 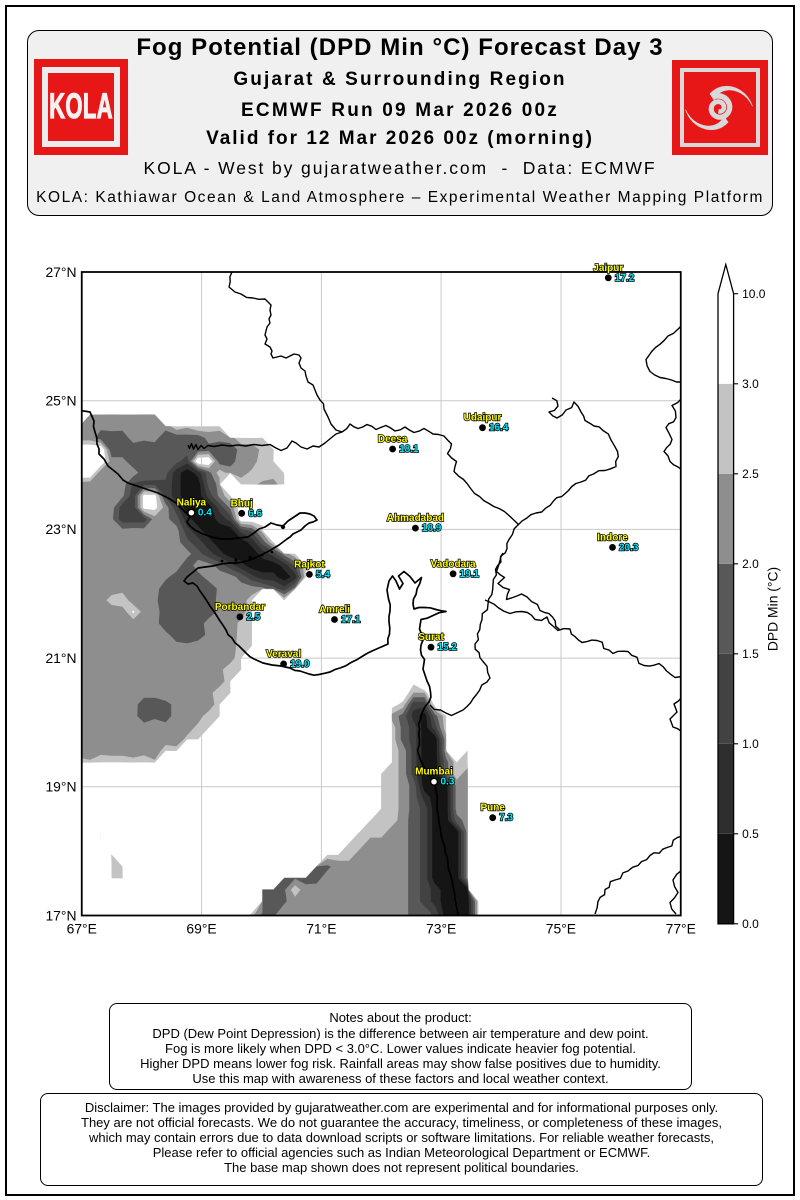 I want to click on svg-text: Veraval, so click(x=283, y=654).